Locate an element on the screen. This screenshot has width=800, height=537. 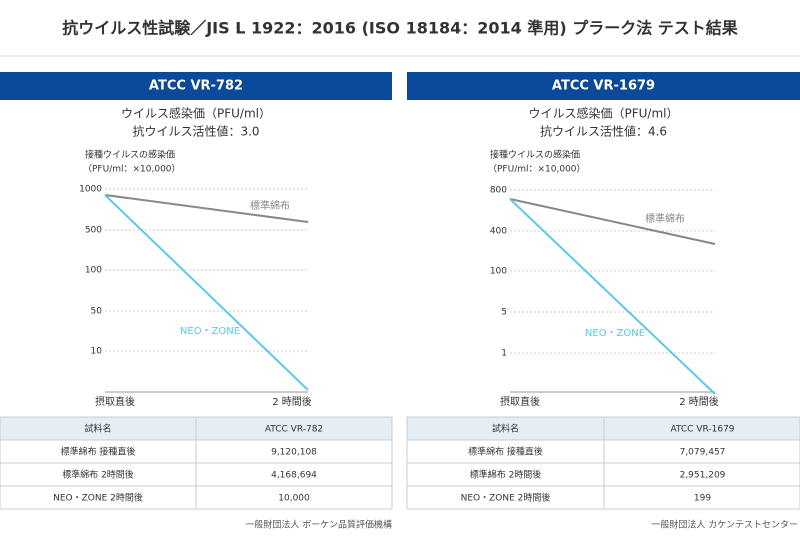
y-tick-label: 1 is located at coordinates (504, 354).